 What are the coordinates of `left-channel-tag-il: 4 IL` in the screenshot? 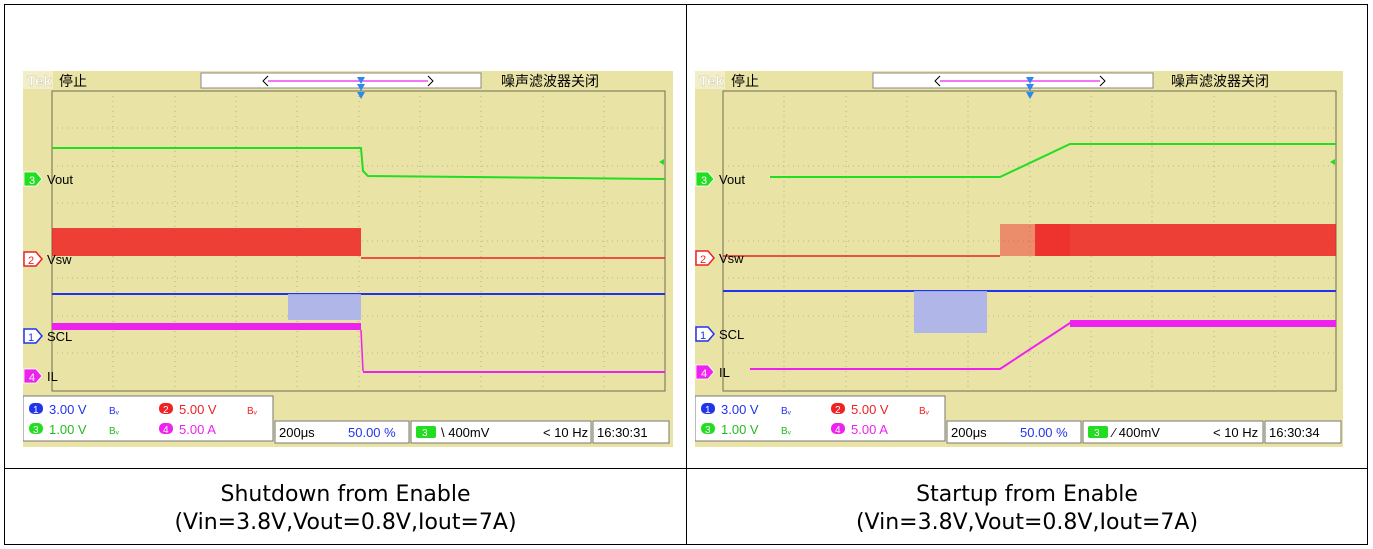 It's located at (40, 376).